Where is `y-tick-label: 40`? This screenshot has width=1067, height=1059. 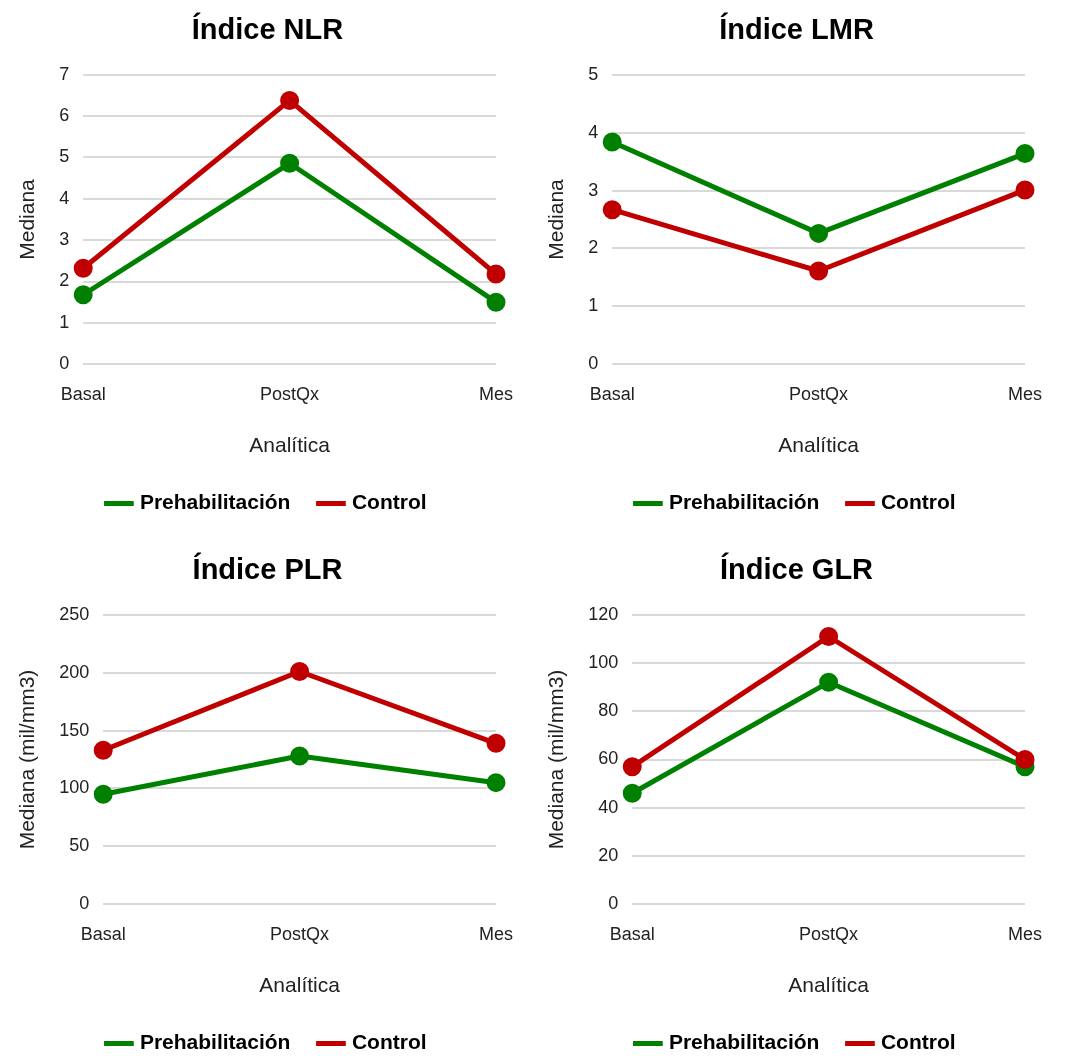
y-tick-label: 40 is located at coordinates (608, 806).